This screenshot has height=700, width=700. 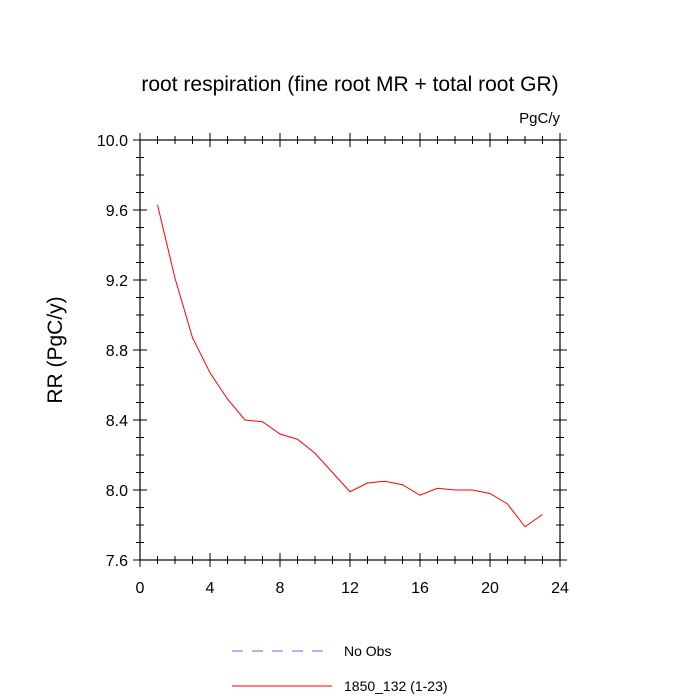 I want to click on x-tick-label: 0, so click(x=140, y=588).